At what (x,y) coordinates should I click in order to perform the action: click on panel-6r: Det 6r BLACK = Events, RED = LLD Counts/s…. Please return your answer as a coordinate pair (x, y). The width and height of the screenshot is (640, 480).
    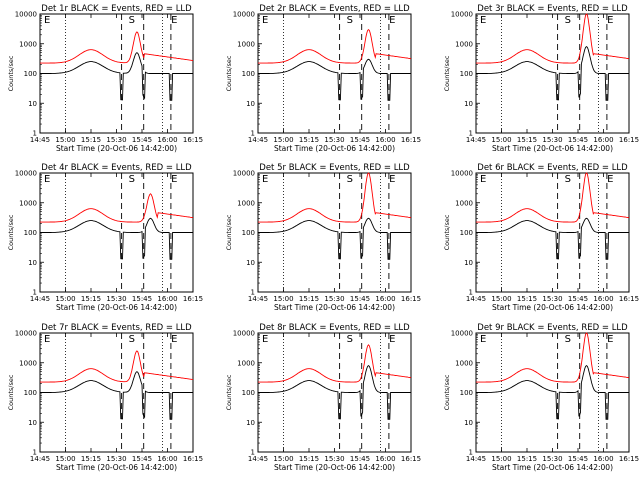
    Looking at the image, I should click on (541, 237).